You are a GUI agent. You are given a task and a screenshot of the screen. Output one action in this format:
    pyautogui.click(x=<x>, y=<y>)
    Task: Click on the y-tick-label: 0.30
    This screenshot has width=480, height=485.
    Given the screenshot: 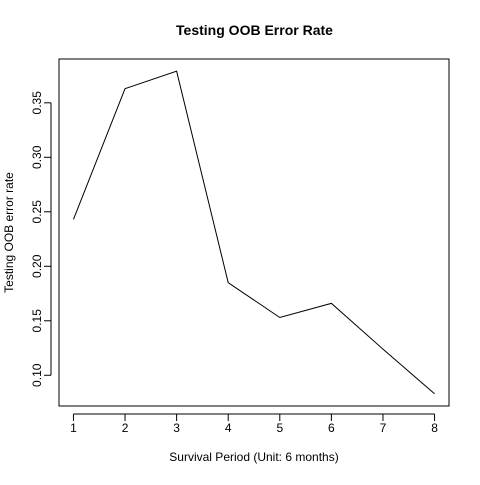 What is the action you would take?
    pyautogui.click(x=37, y=157)
    